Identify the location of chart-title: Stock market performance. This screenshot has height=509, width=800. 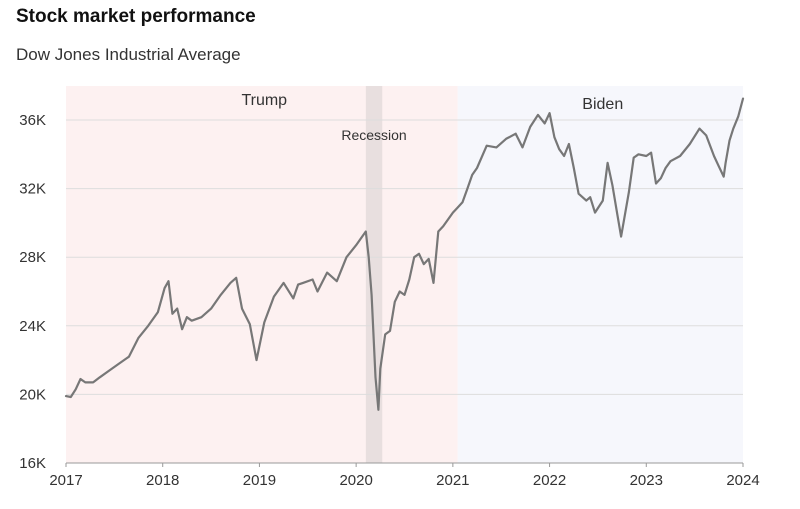
(136, 16).